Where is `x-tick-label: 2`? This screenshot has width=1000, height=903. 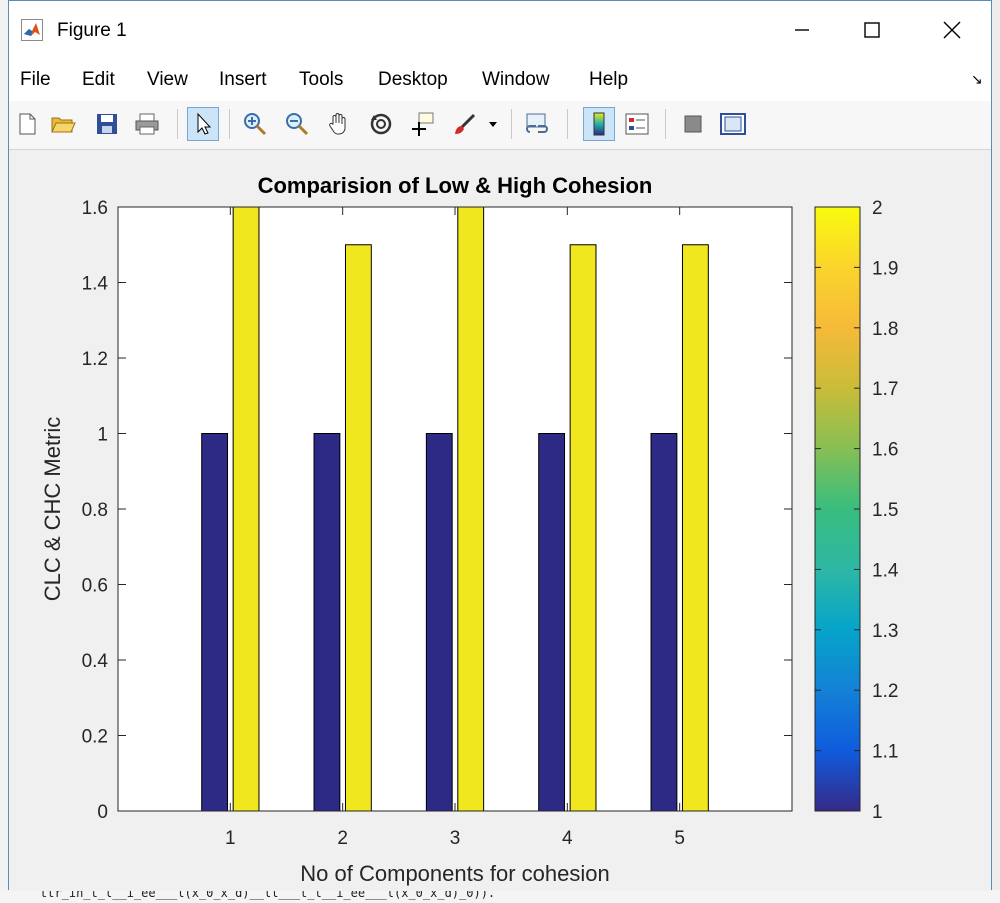 x-tick-label: 2 is located at coordinates (342, 838).